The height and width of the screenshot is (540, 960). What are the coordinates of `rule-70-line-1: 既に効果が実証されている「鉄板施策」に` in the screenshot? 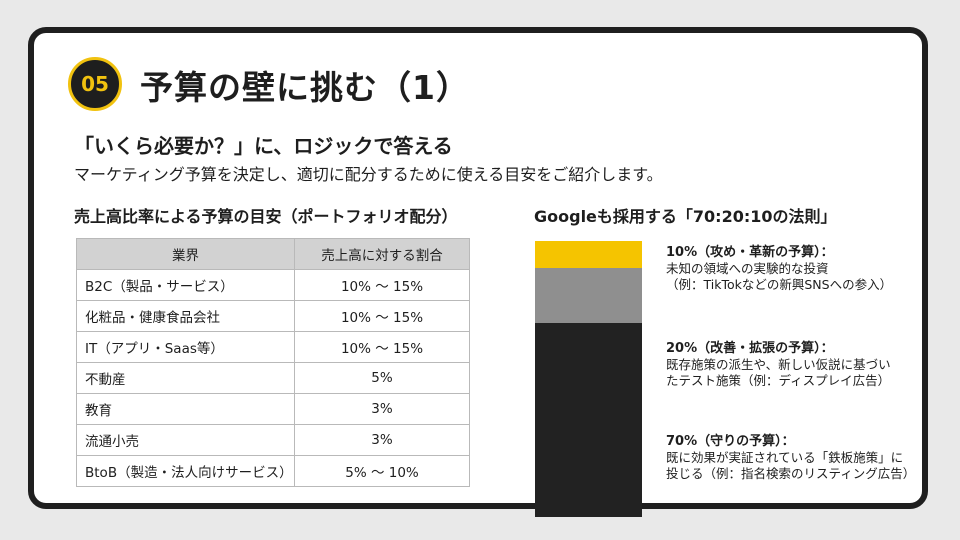 It's located at (785, 457).